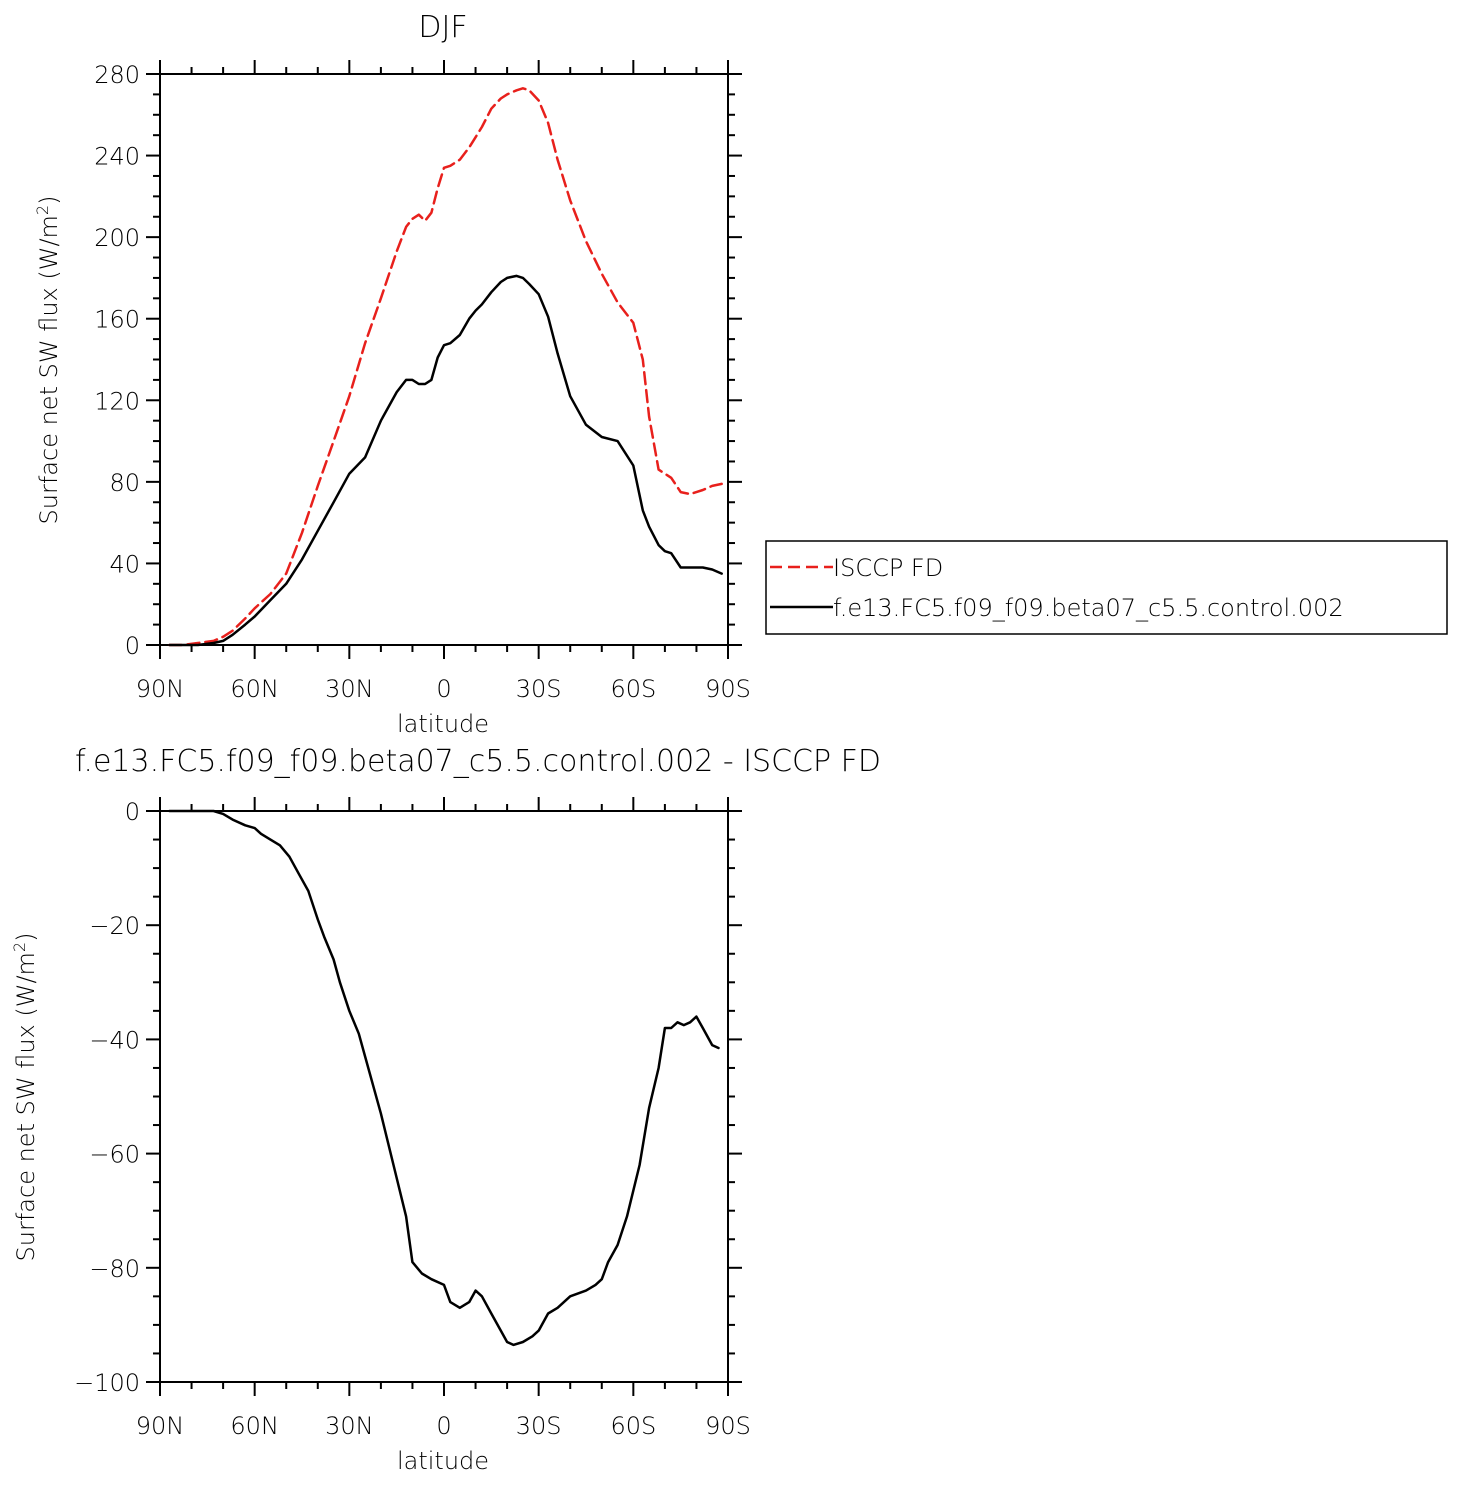 This screenshot has width=1483, height=1485. I want to click on y-tick-label: 240, so click(117, 157).